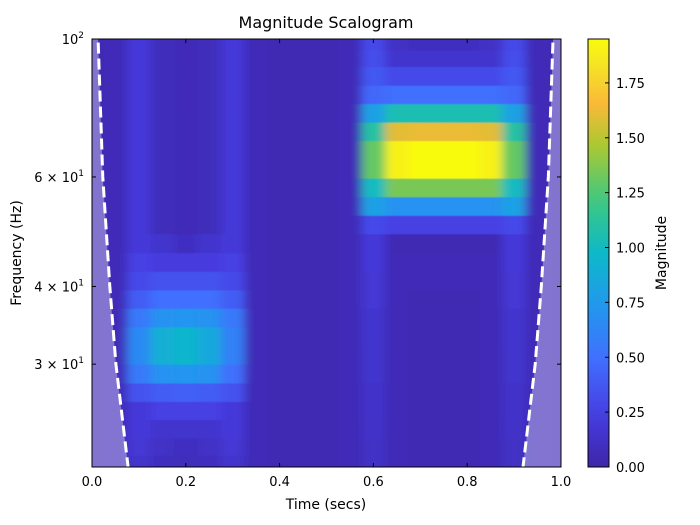 This screenshot has width=700, height=525. What do you see at coordinates (326, 22) in the screenshot?
I see `chart-title: Magnitude Scalogram` at bounding box center [326, 22].